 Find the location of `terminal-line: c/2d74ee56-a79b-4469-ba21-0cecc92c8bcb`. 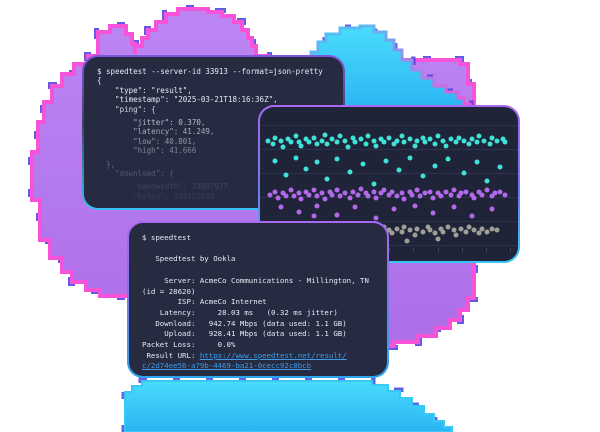

terminal-line: c/2d74ee56-a79b-4469-ba21-0cecc92c8bcb is located at coordinates (258, 366).